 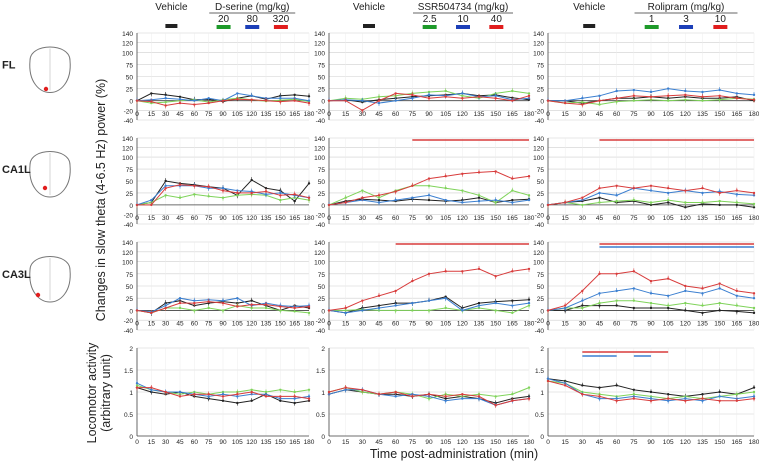 I want to click on row-label: CA3L, so click(x=16, y=275).